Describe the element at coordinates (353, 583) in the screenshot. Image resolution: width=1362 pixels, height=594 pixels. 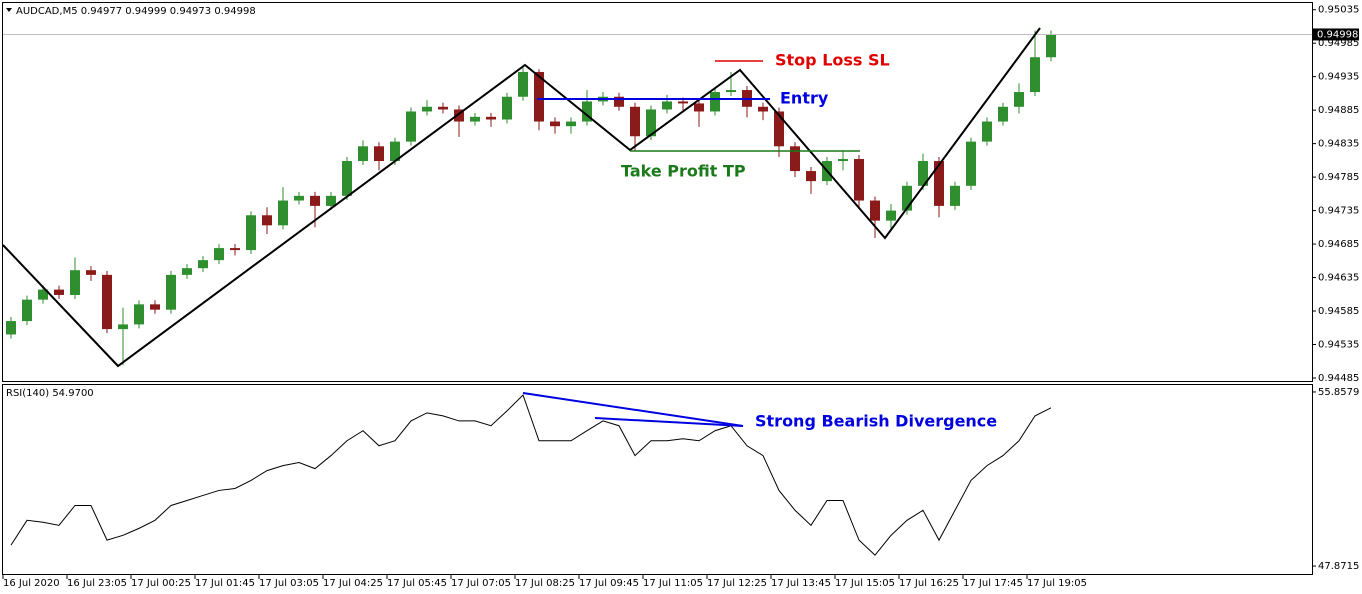
I see `x-tick-label: 17 Jul 04:25` at that location.